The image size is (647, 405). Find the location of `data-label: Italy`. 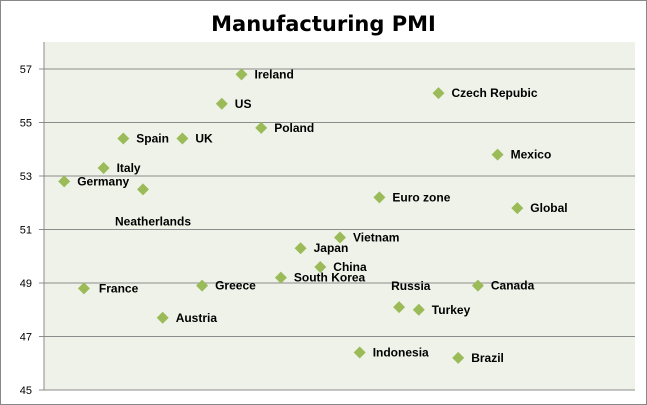

data-label: Italy is located at coordinates (129, 168).